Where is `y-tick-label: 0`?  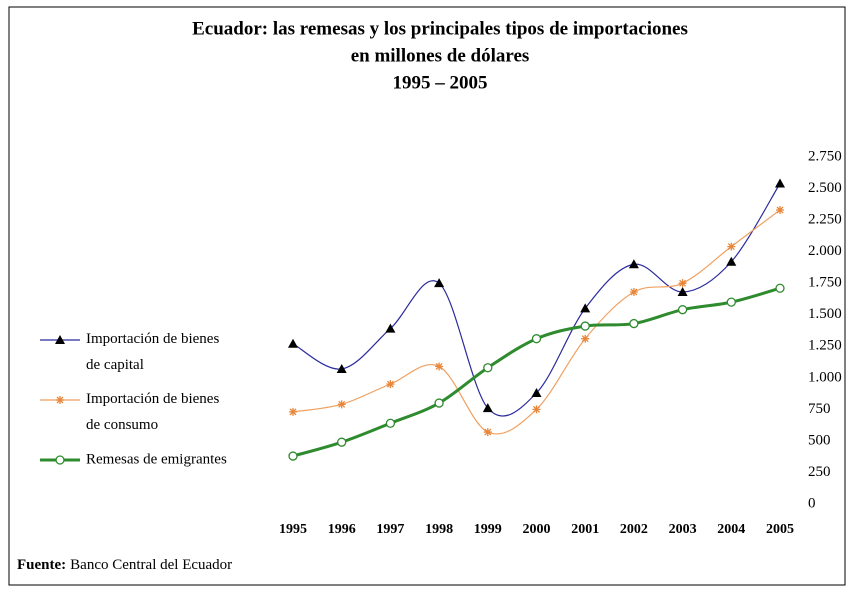 y-tick-label: 0 is located at coordinates (812, 503).